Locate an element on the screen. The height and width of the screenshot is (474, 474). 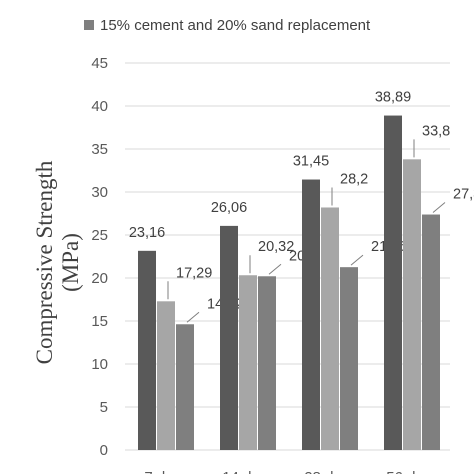
x-tick-label: 56 days is located at coordinates (412, 471).